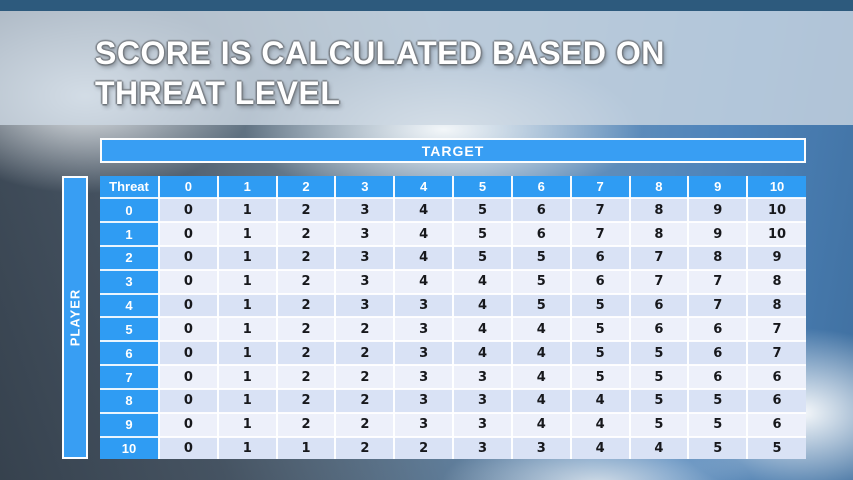 The height and width of the screenshot is (480, 853). Describe the element at coordinates (541, 188) in the screenshot. I see `target-column-header: 6` at that location.